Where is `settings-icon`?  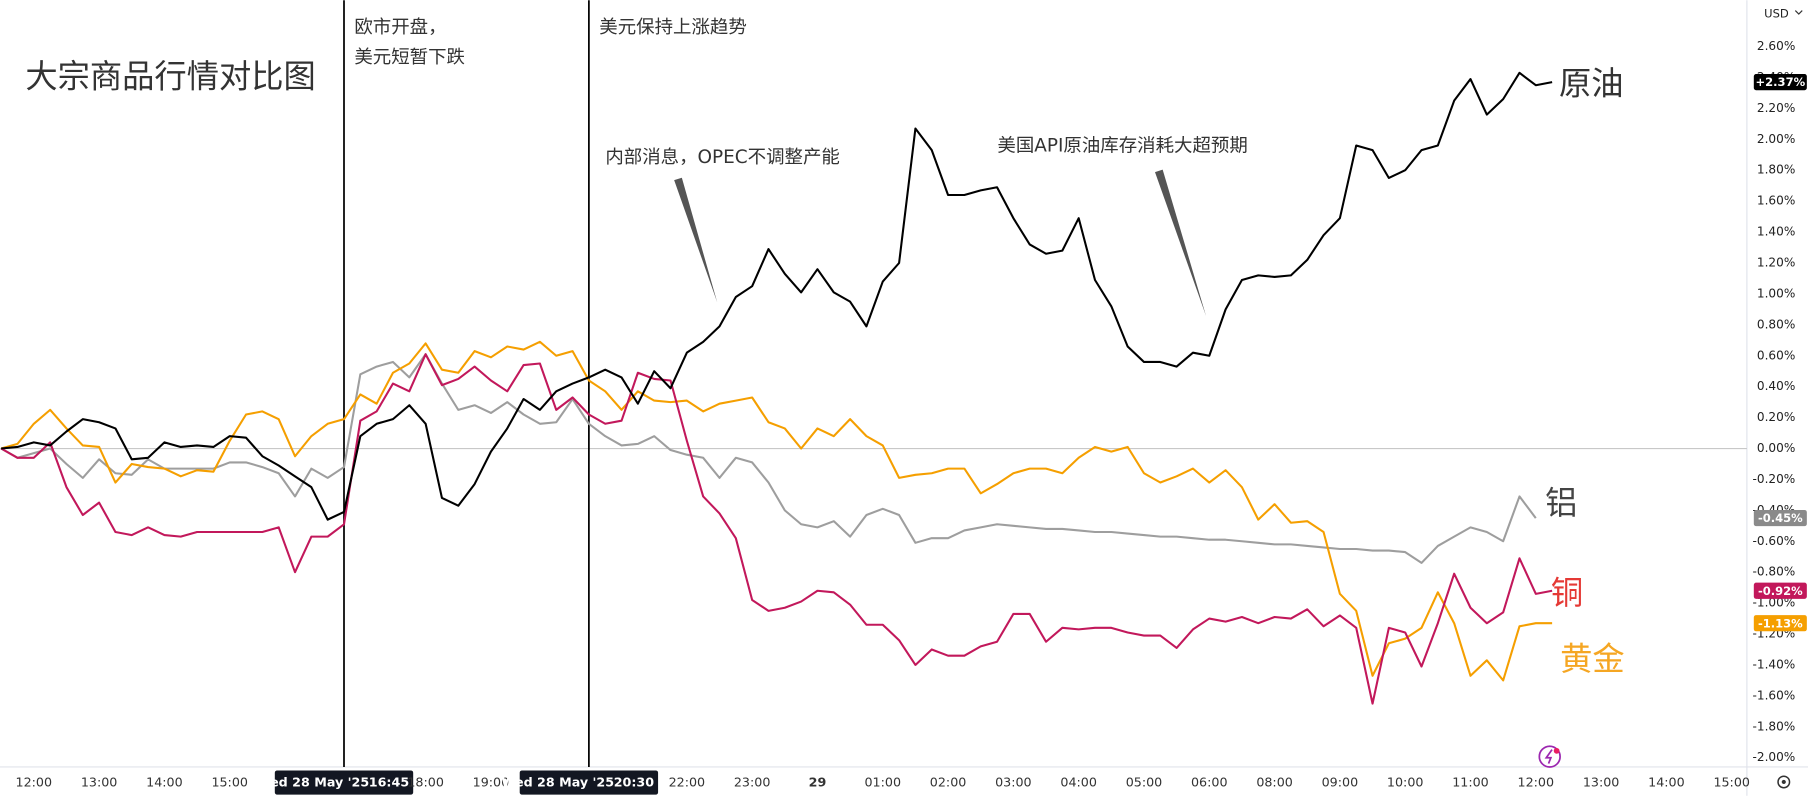
settings-icon is located at coordinates (1784, 782).